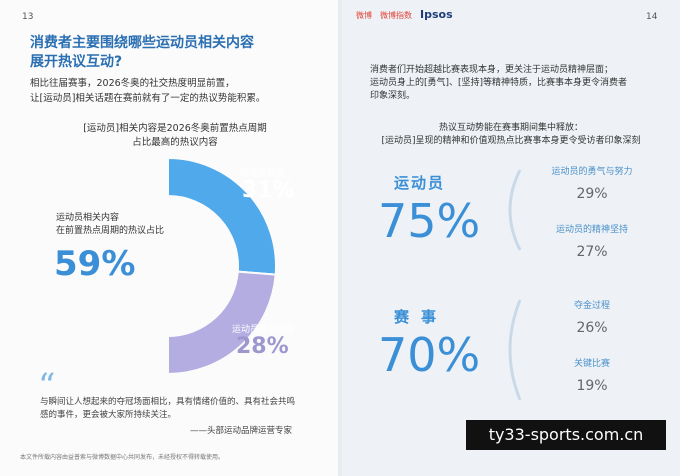  What do you see at coordinates (47, 386) in the screenshot?
I see `quote-mark: “` at bounding box center [47, 386].